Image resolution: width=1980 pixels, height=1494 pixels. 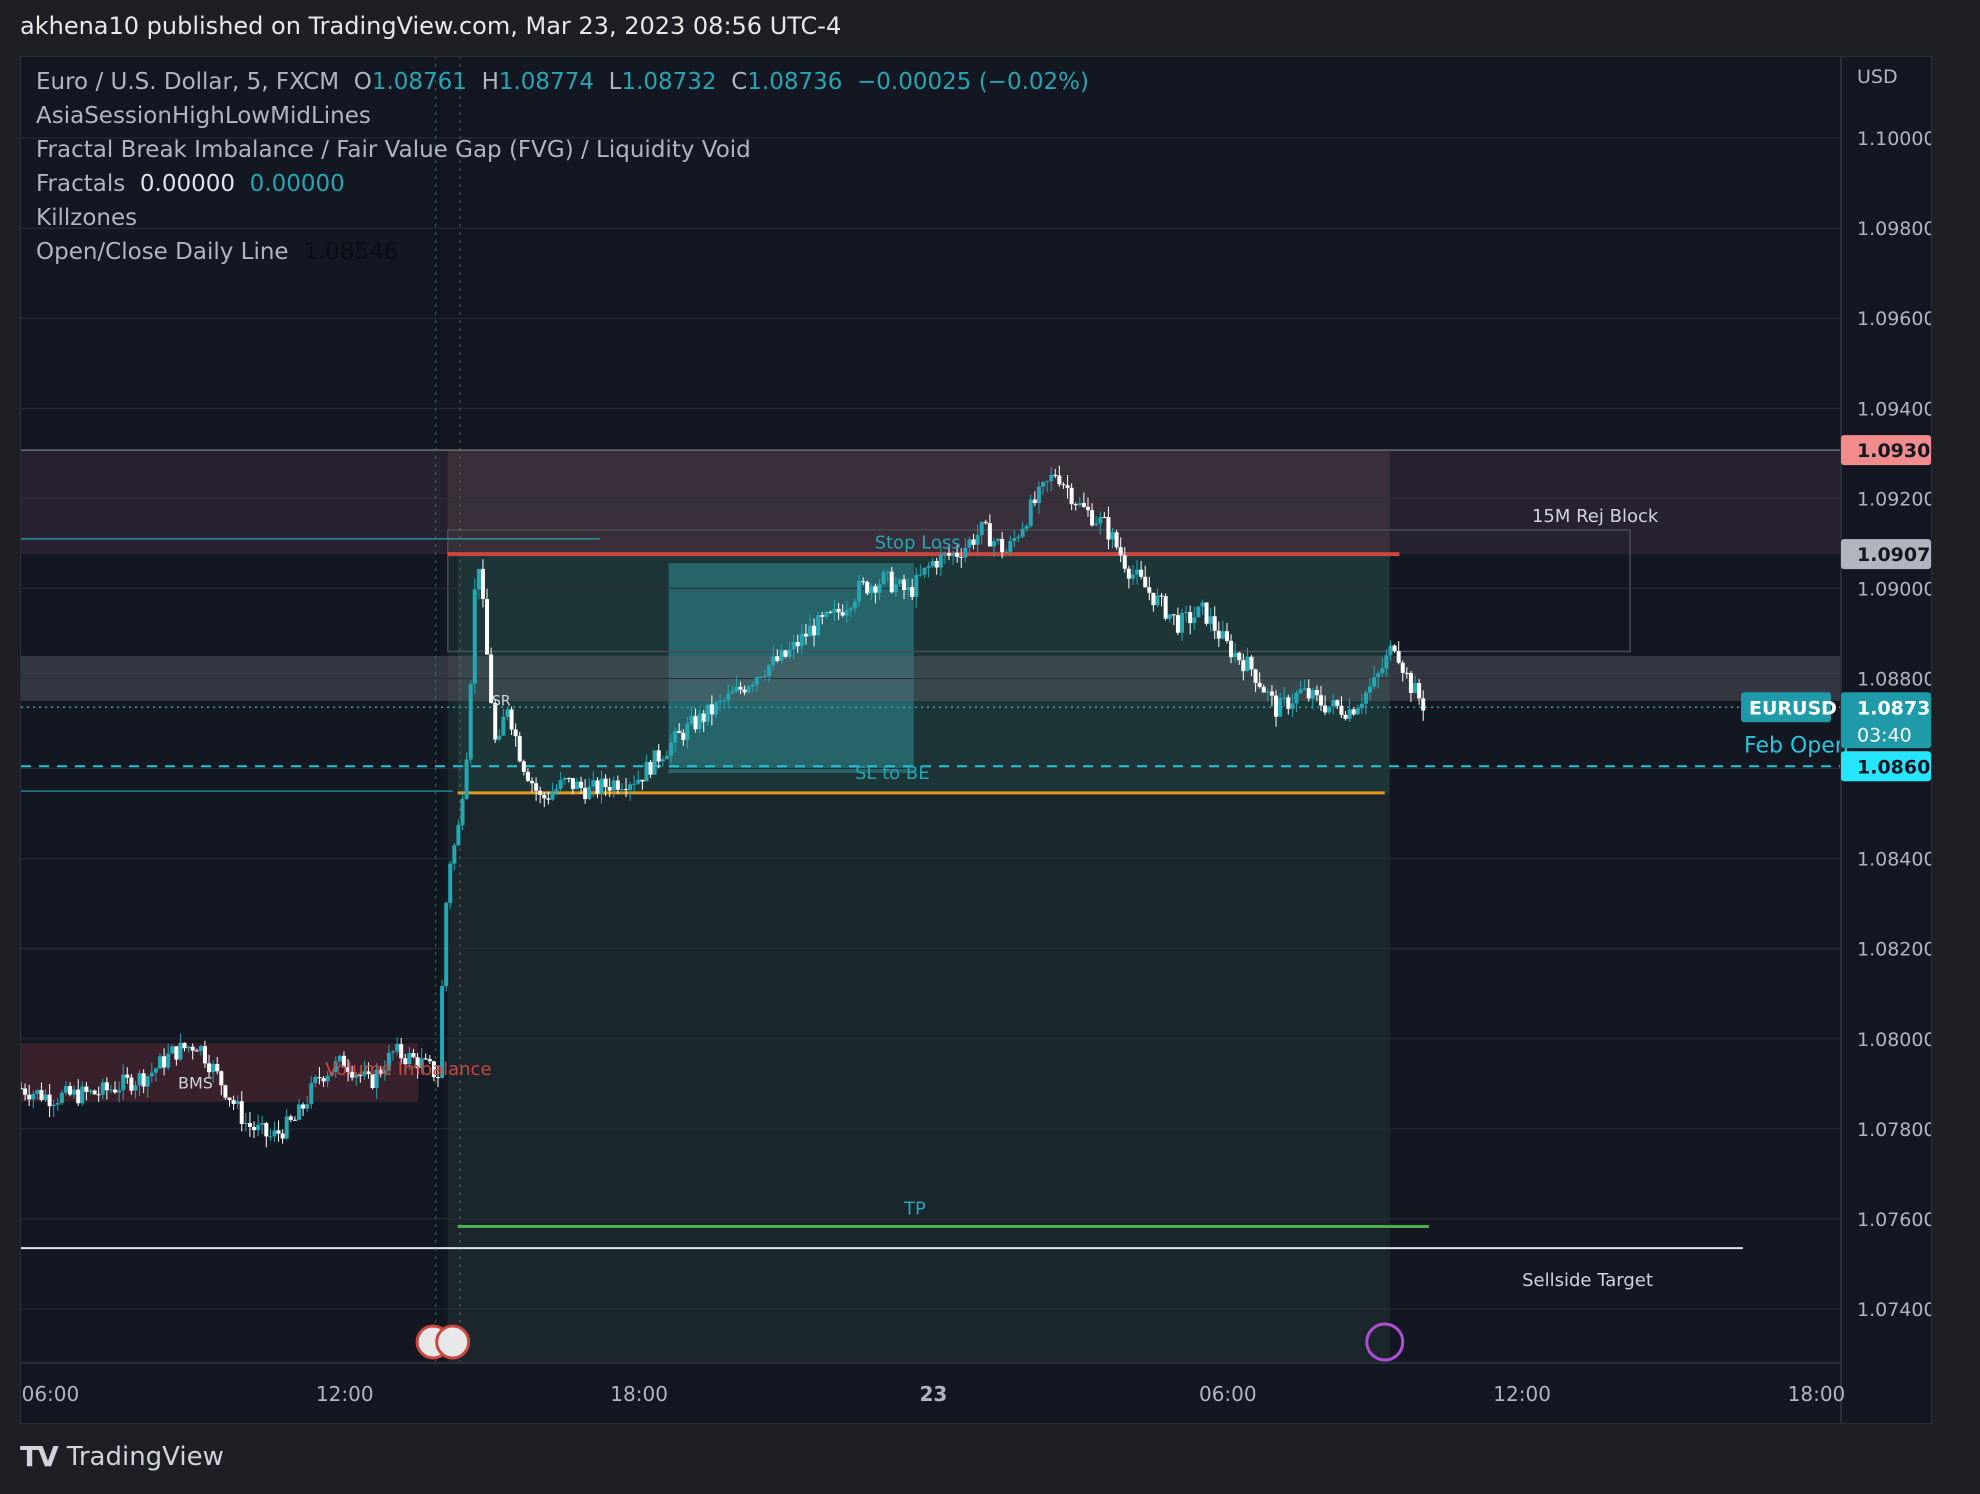 I want to click on legend-symbol: Euro / U.S. Dollar, 5, FXCM, so click(x=188, y=82).